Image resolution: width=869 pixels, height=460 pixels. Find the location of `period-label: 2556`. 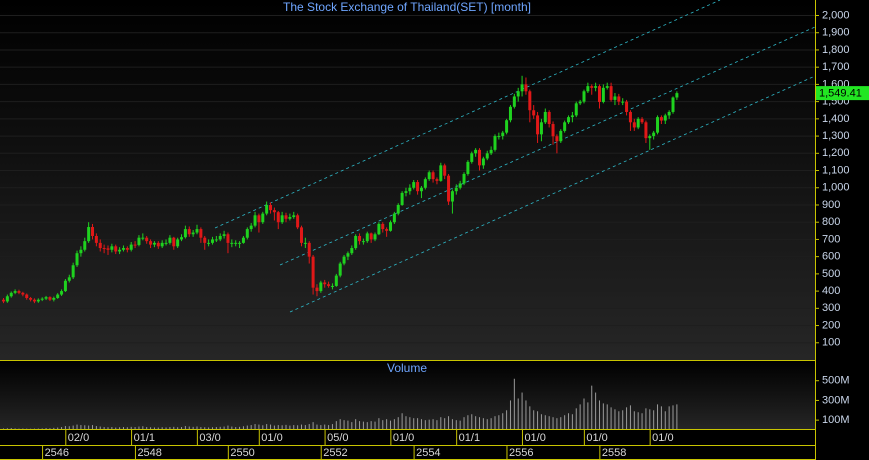

period-label: 2556 is located at coordinates (521, 453).